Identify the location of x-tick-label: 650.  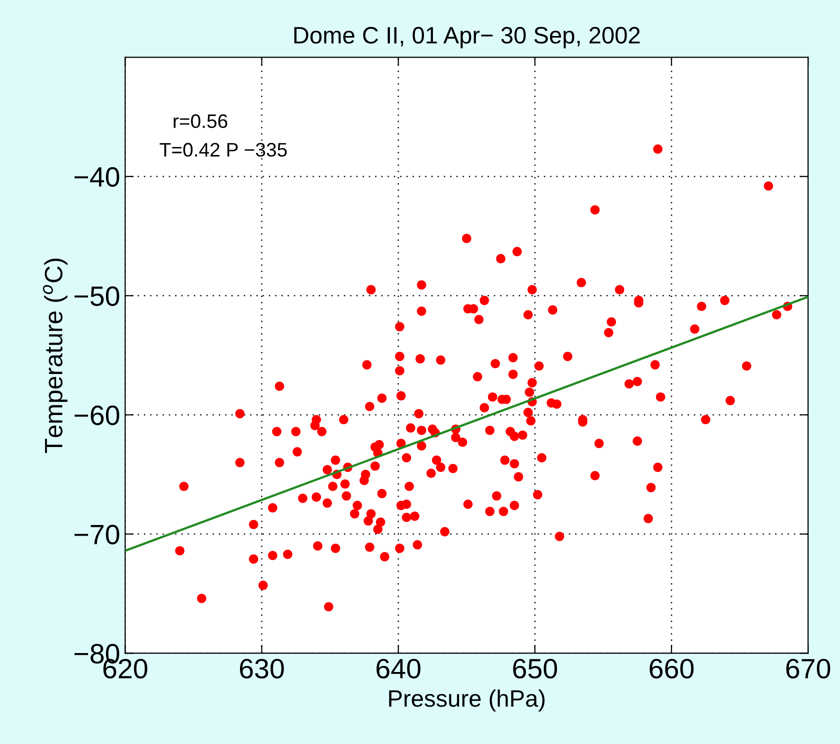
(535, 668).